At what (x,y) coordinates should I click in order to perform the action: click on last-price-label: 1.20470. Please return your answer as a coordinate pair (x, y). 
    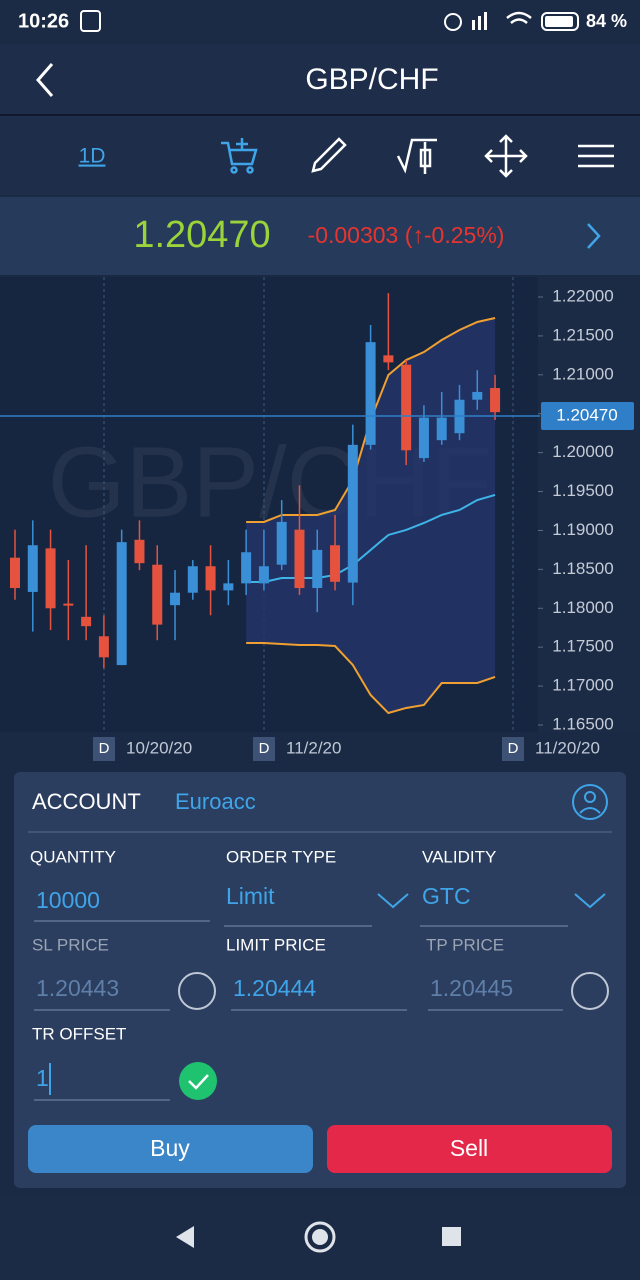
    Looking at the image, I should click on (586, 415).